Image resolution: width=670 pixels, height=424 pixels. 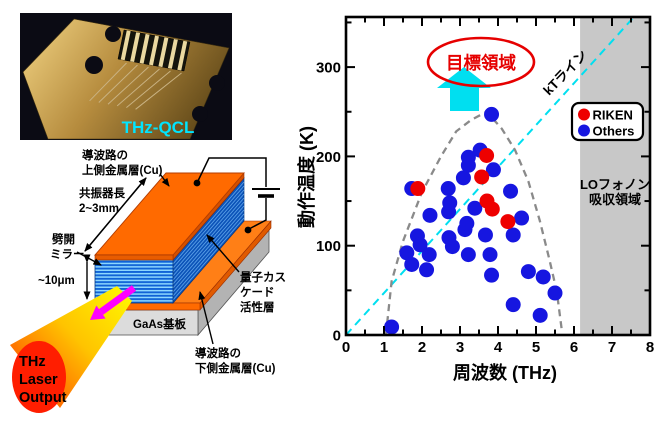 What do you see at coordinates (248, 230) in the screenshot?
I see `contact-dot-bottom` at bounding box center [248, 230].